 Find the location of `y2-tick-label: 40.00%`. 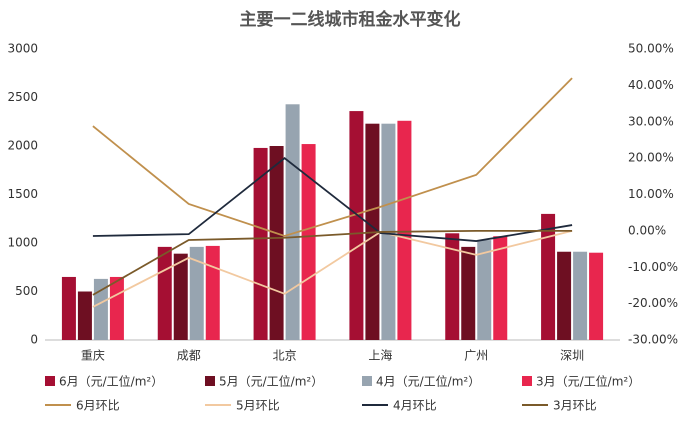

y2-tick-label: 40.00% is located at coordinates (651, 85).